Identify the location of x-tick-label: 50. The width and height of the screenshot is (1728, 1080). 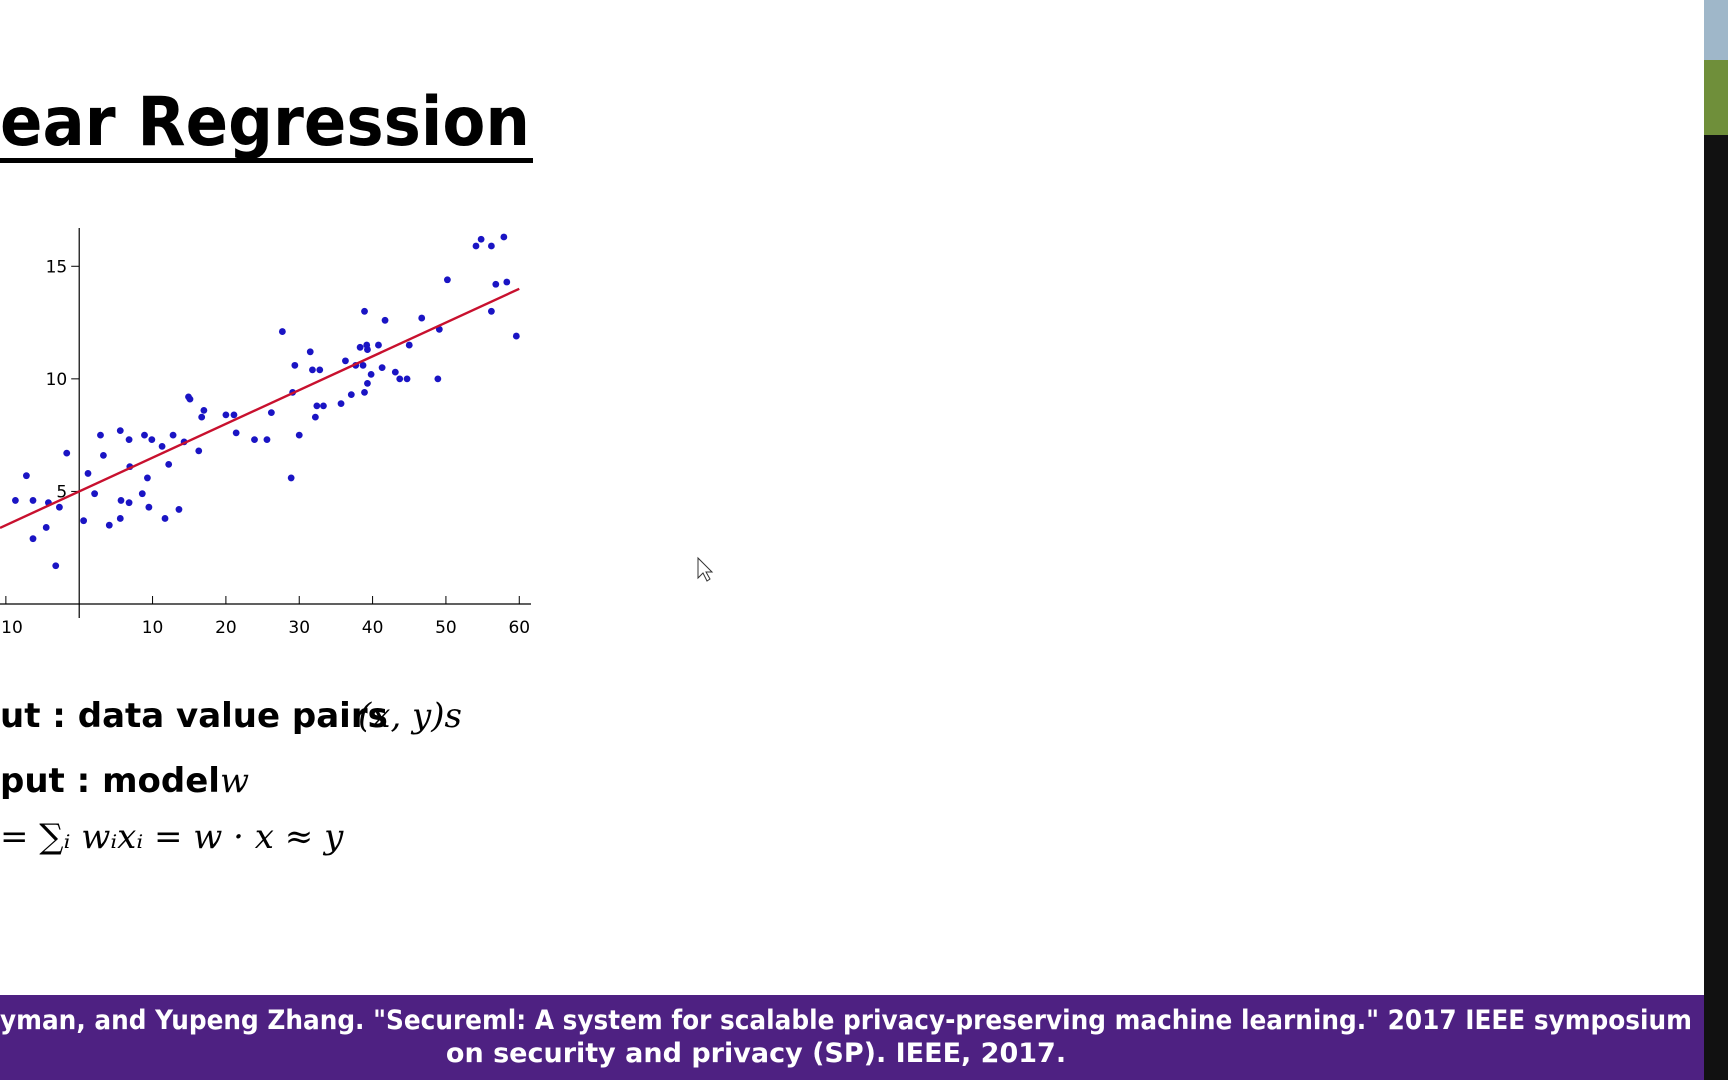
(446, 628).